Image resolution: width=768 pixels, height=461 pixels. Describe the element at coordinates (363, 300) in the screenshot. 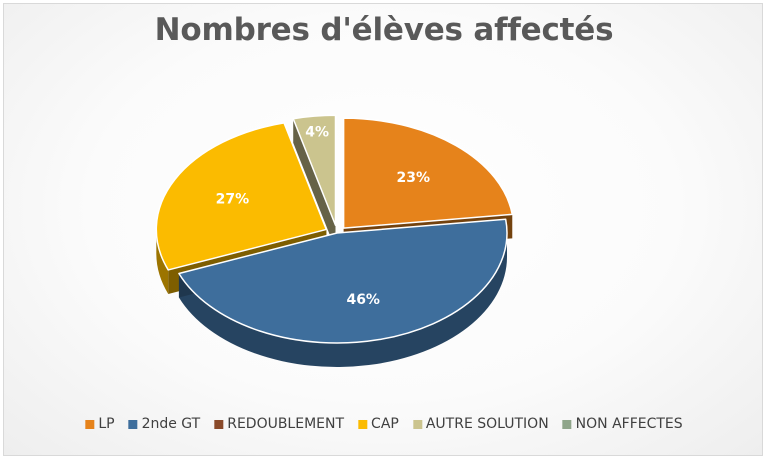

I see `data-label: 46%` at that location.